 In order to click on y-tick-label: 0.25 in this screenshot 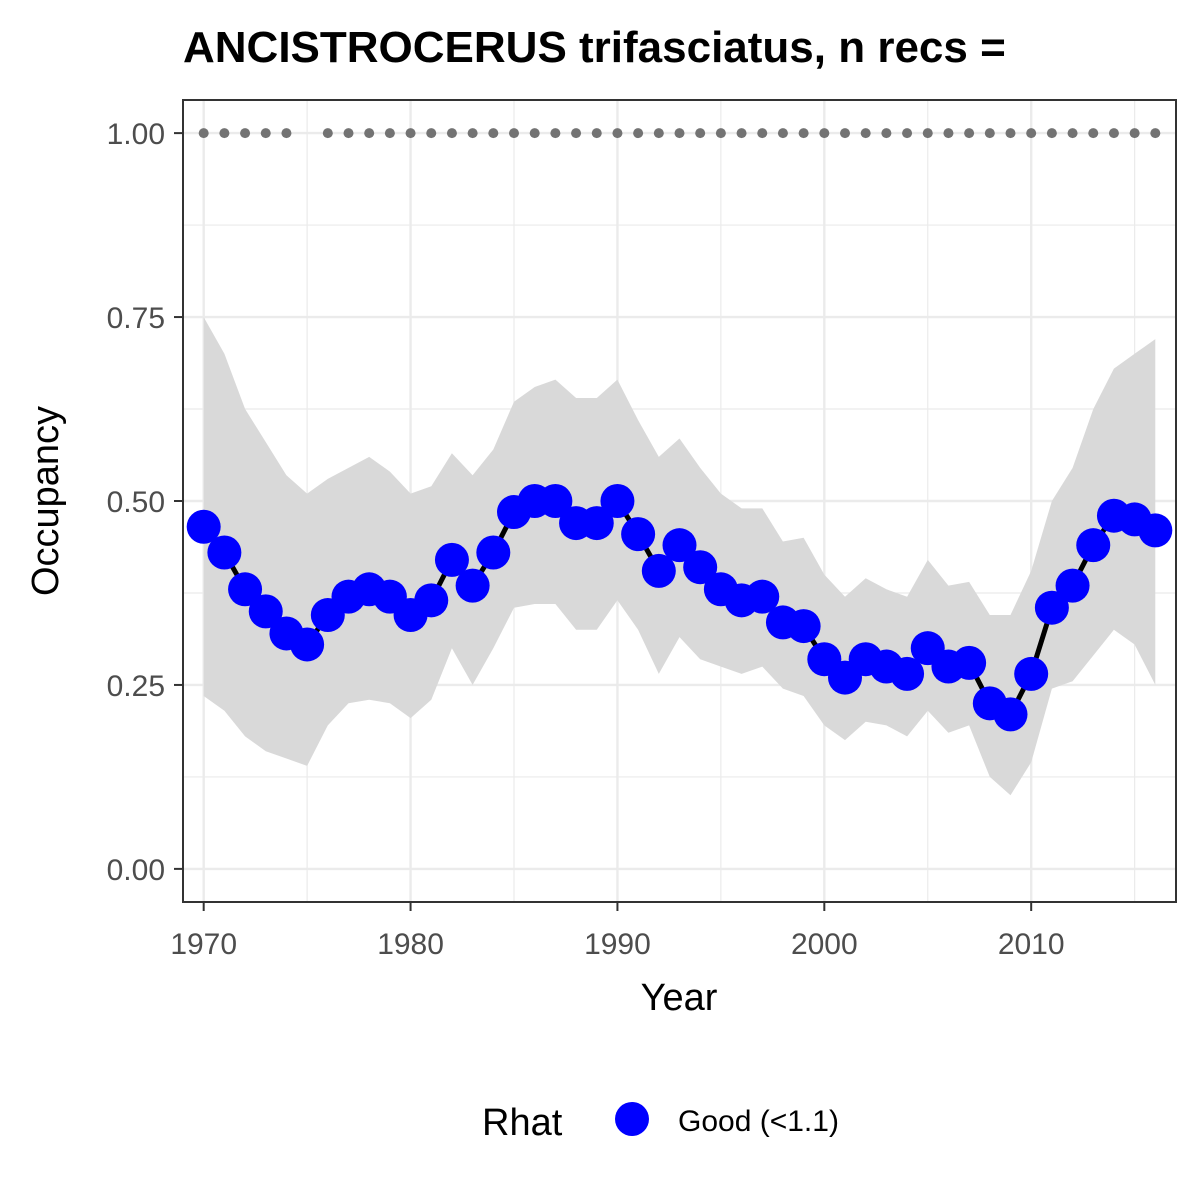, I will do `click(136, 686)`.